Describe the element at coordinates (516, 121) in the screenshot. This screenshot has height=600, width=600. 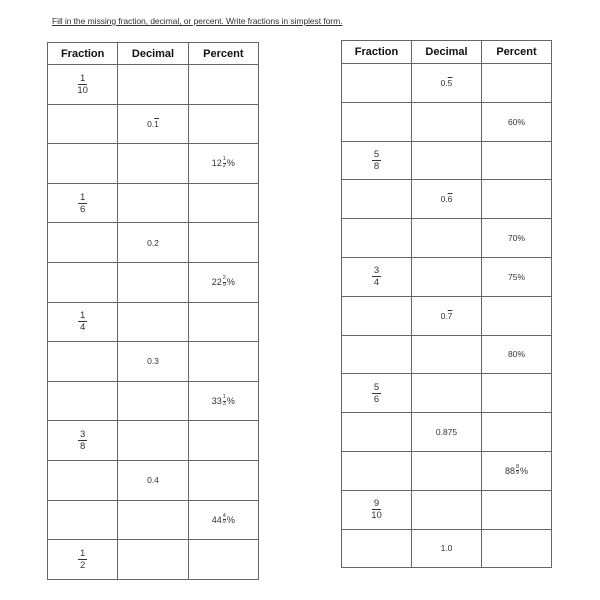
I see `percent-cell: 60%` at that location.